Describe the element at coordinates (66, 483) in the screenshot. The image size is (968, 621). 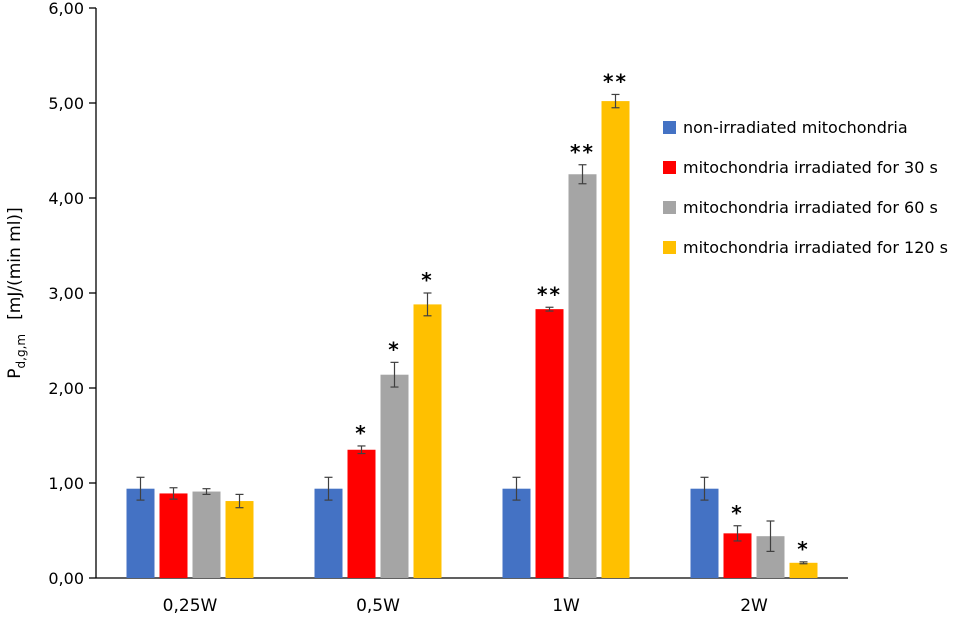
I see `y-tick-label: 1,00` at that location.